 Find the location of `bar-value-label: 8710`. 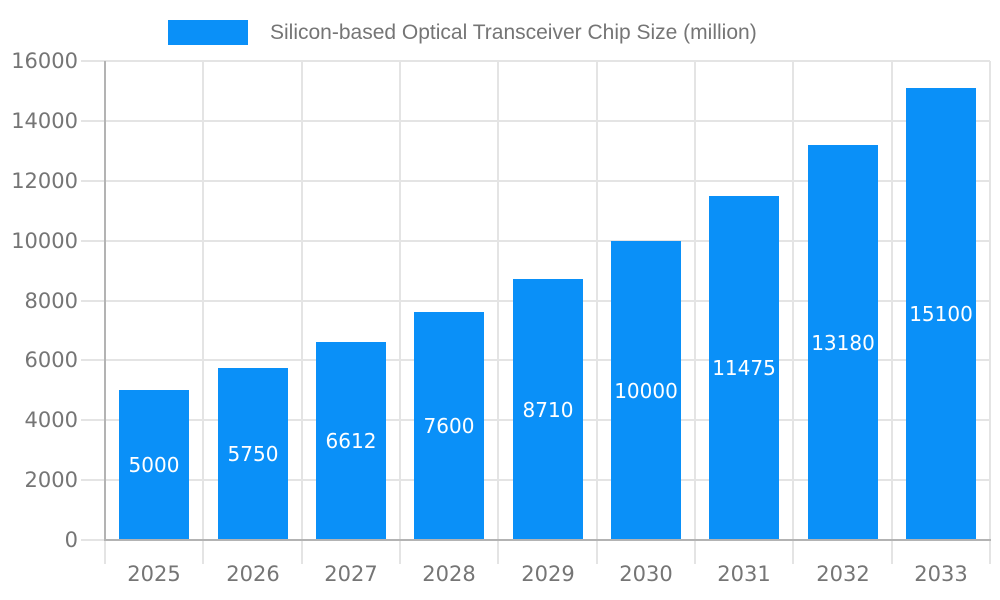

bar-value-label: 8710 is located at coordinates (548, 410).